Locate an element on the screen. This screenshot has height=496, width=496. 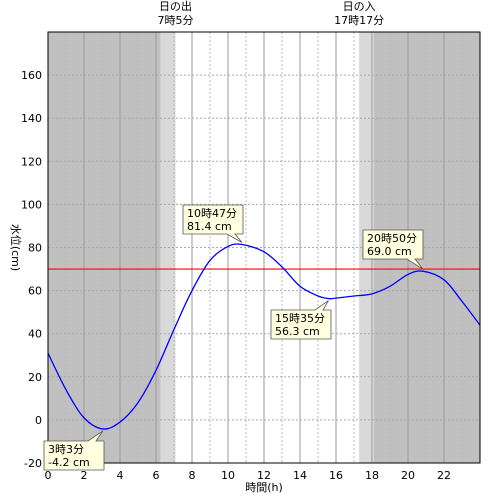
y-tick-label: 0 is located at coordinates (38, 420).